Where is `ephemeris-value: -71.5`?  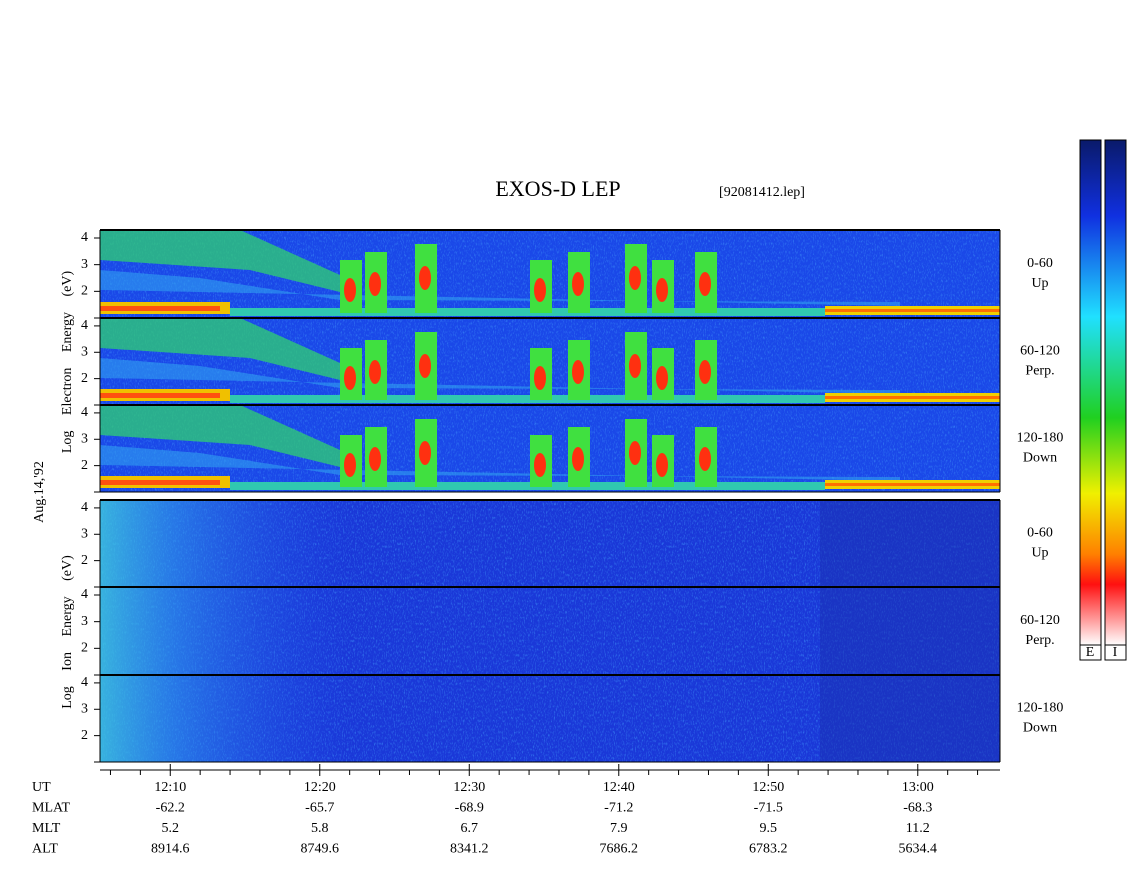 ephemeris-value: -71.5 is located at coordinates (768, 808).